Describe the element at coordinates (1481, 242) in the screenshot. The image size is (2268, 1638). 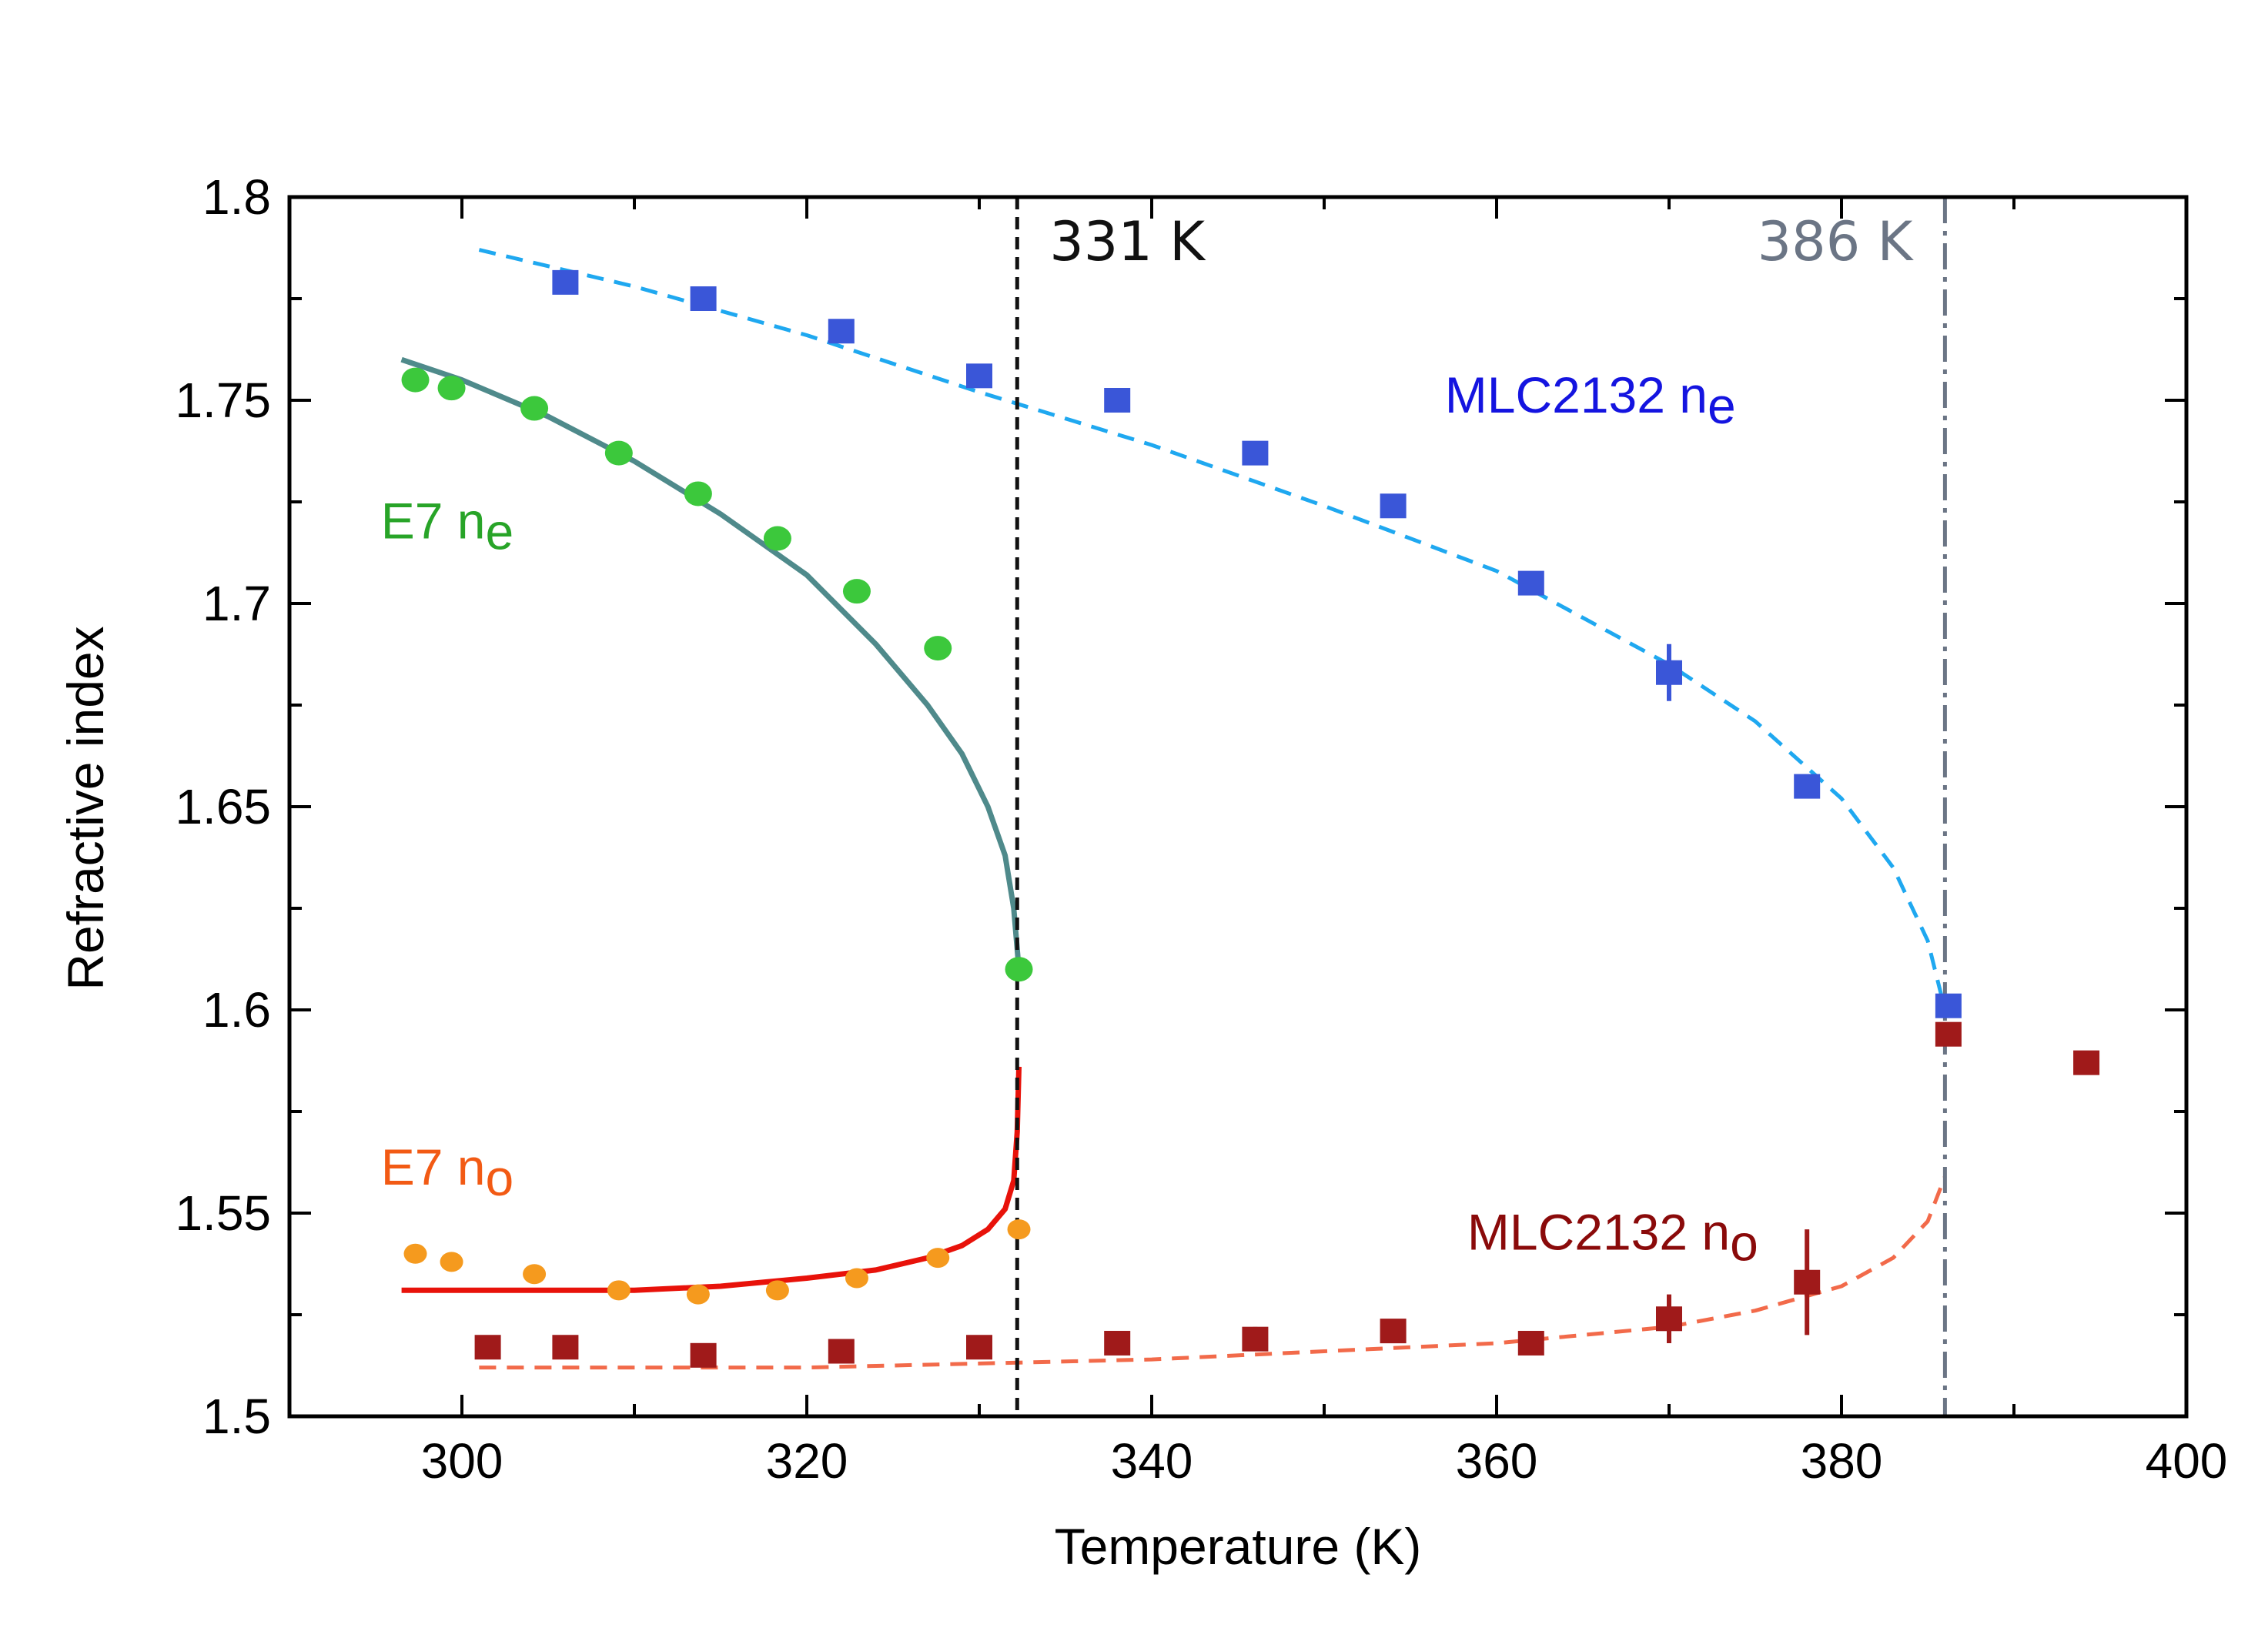
I see `vertical-line-labels: 331 K 386 K` at that location.